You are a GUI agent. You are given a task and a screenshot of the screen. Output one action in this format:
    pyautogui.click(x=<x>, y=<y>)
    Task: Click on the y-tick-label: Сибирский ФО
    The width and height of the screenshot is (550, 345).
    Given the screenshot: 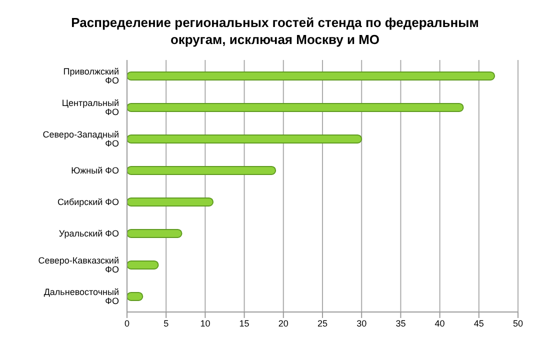 What is the action you would take?
    pyautogui.click(x=88, y=201)
    